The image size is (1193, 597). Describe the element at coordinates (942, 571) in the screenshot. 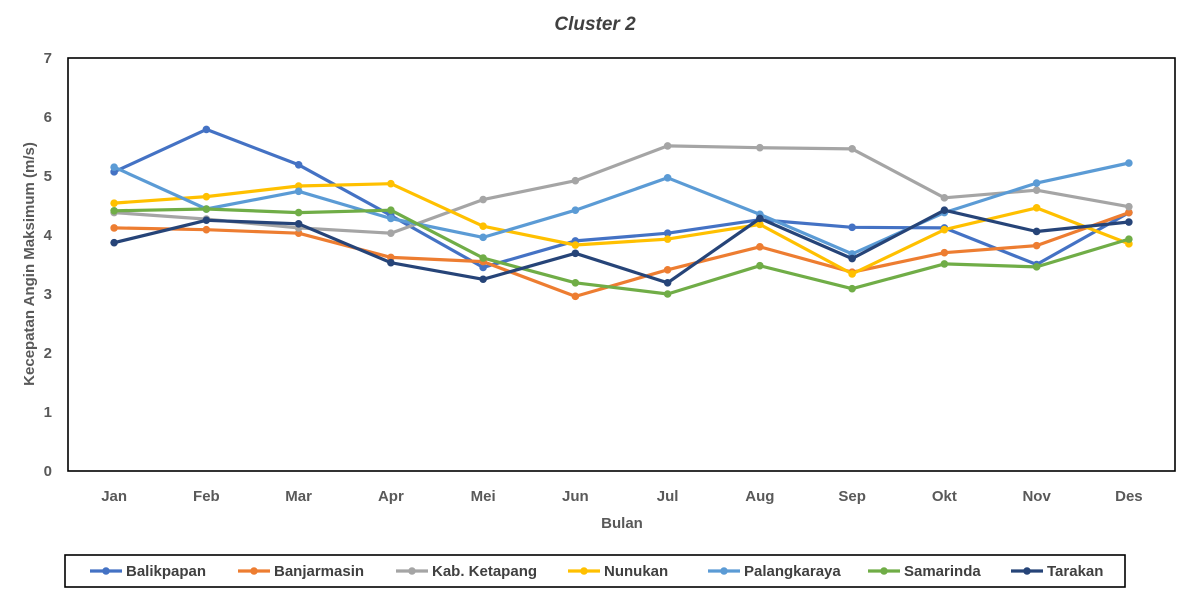

I see `legend-label: Samarinda` at that location.